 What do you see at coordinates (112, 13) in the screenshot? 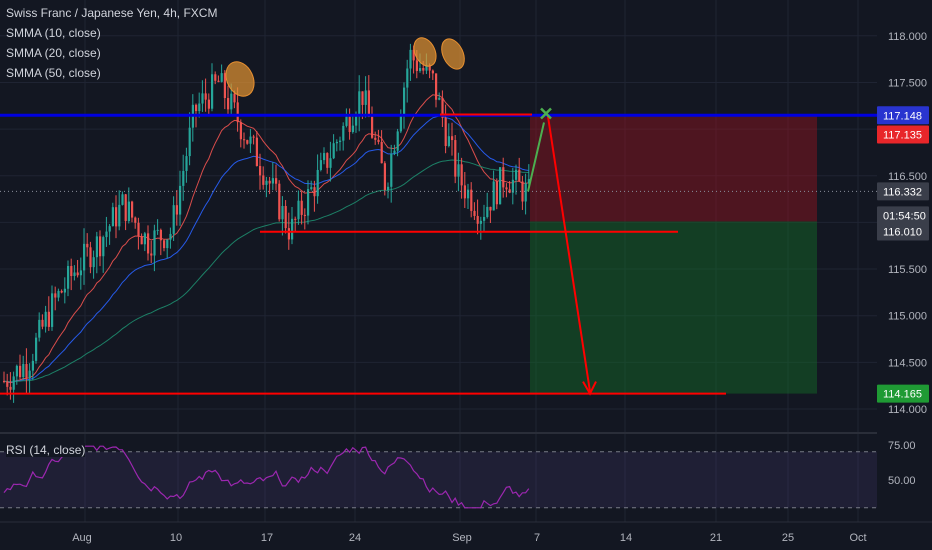
I see `symbol-title: Swiss Franc / Japanese Yen, 4h, FXCM` at bounding box center [112, 13].